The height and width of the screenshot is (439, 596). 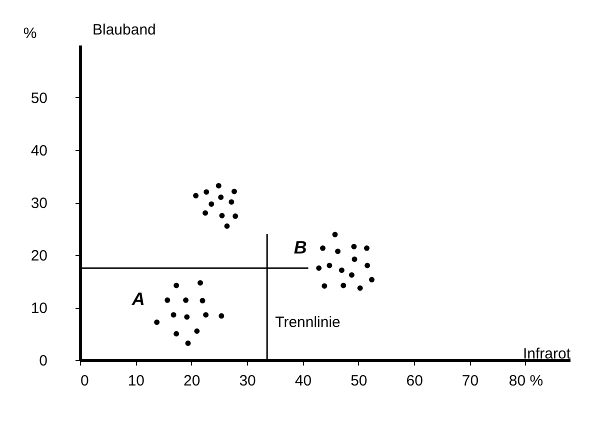 What do you see at coordinates (470, 381) in the screenshot?
I see `x-tick-label: 70` at bounding box center [470, 381].